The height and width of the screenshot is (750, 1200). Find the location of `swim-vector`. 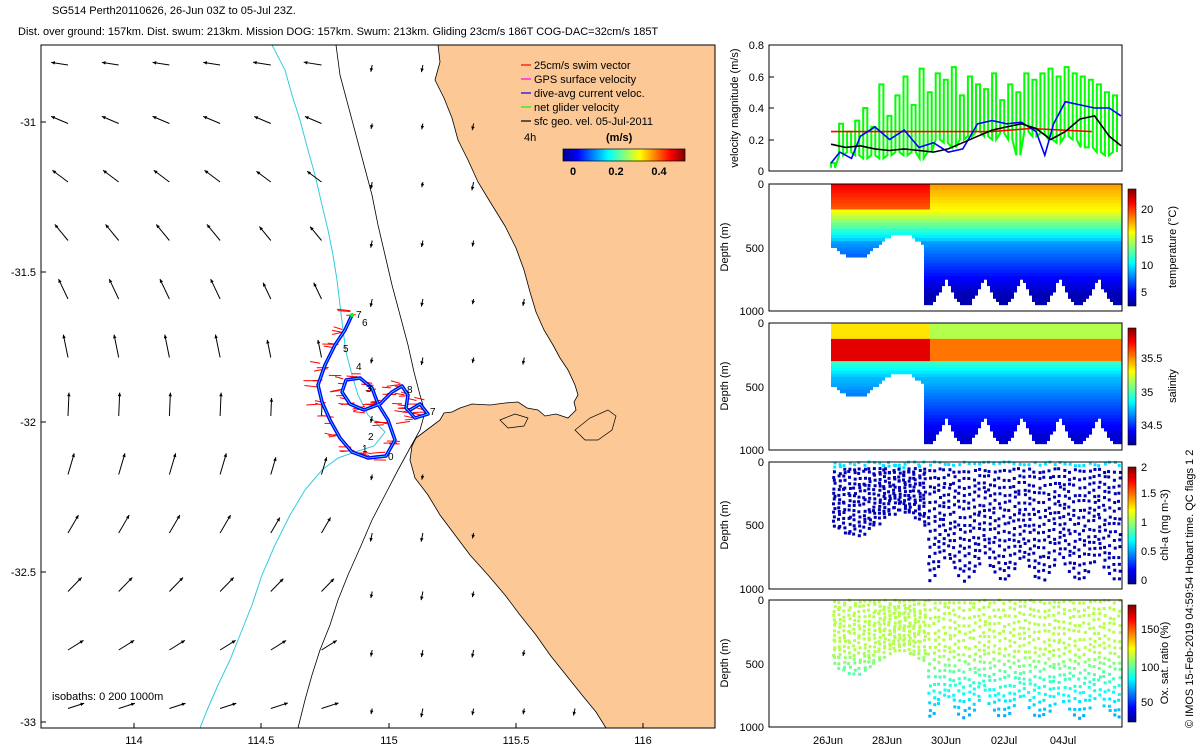

swim-vector is located at coordinates (409, 419).